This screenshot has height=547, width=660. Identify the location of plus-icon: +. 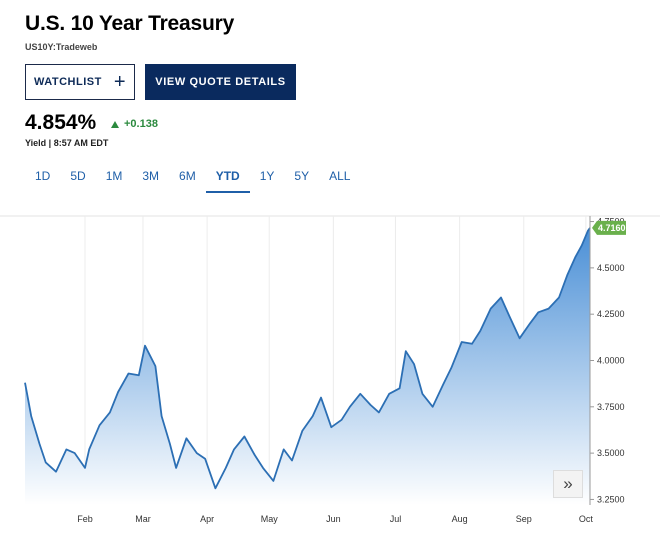
(120, 82).